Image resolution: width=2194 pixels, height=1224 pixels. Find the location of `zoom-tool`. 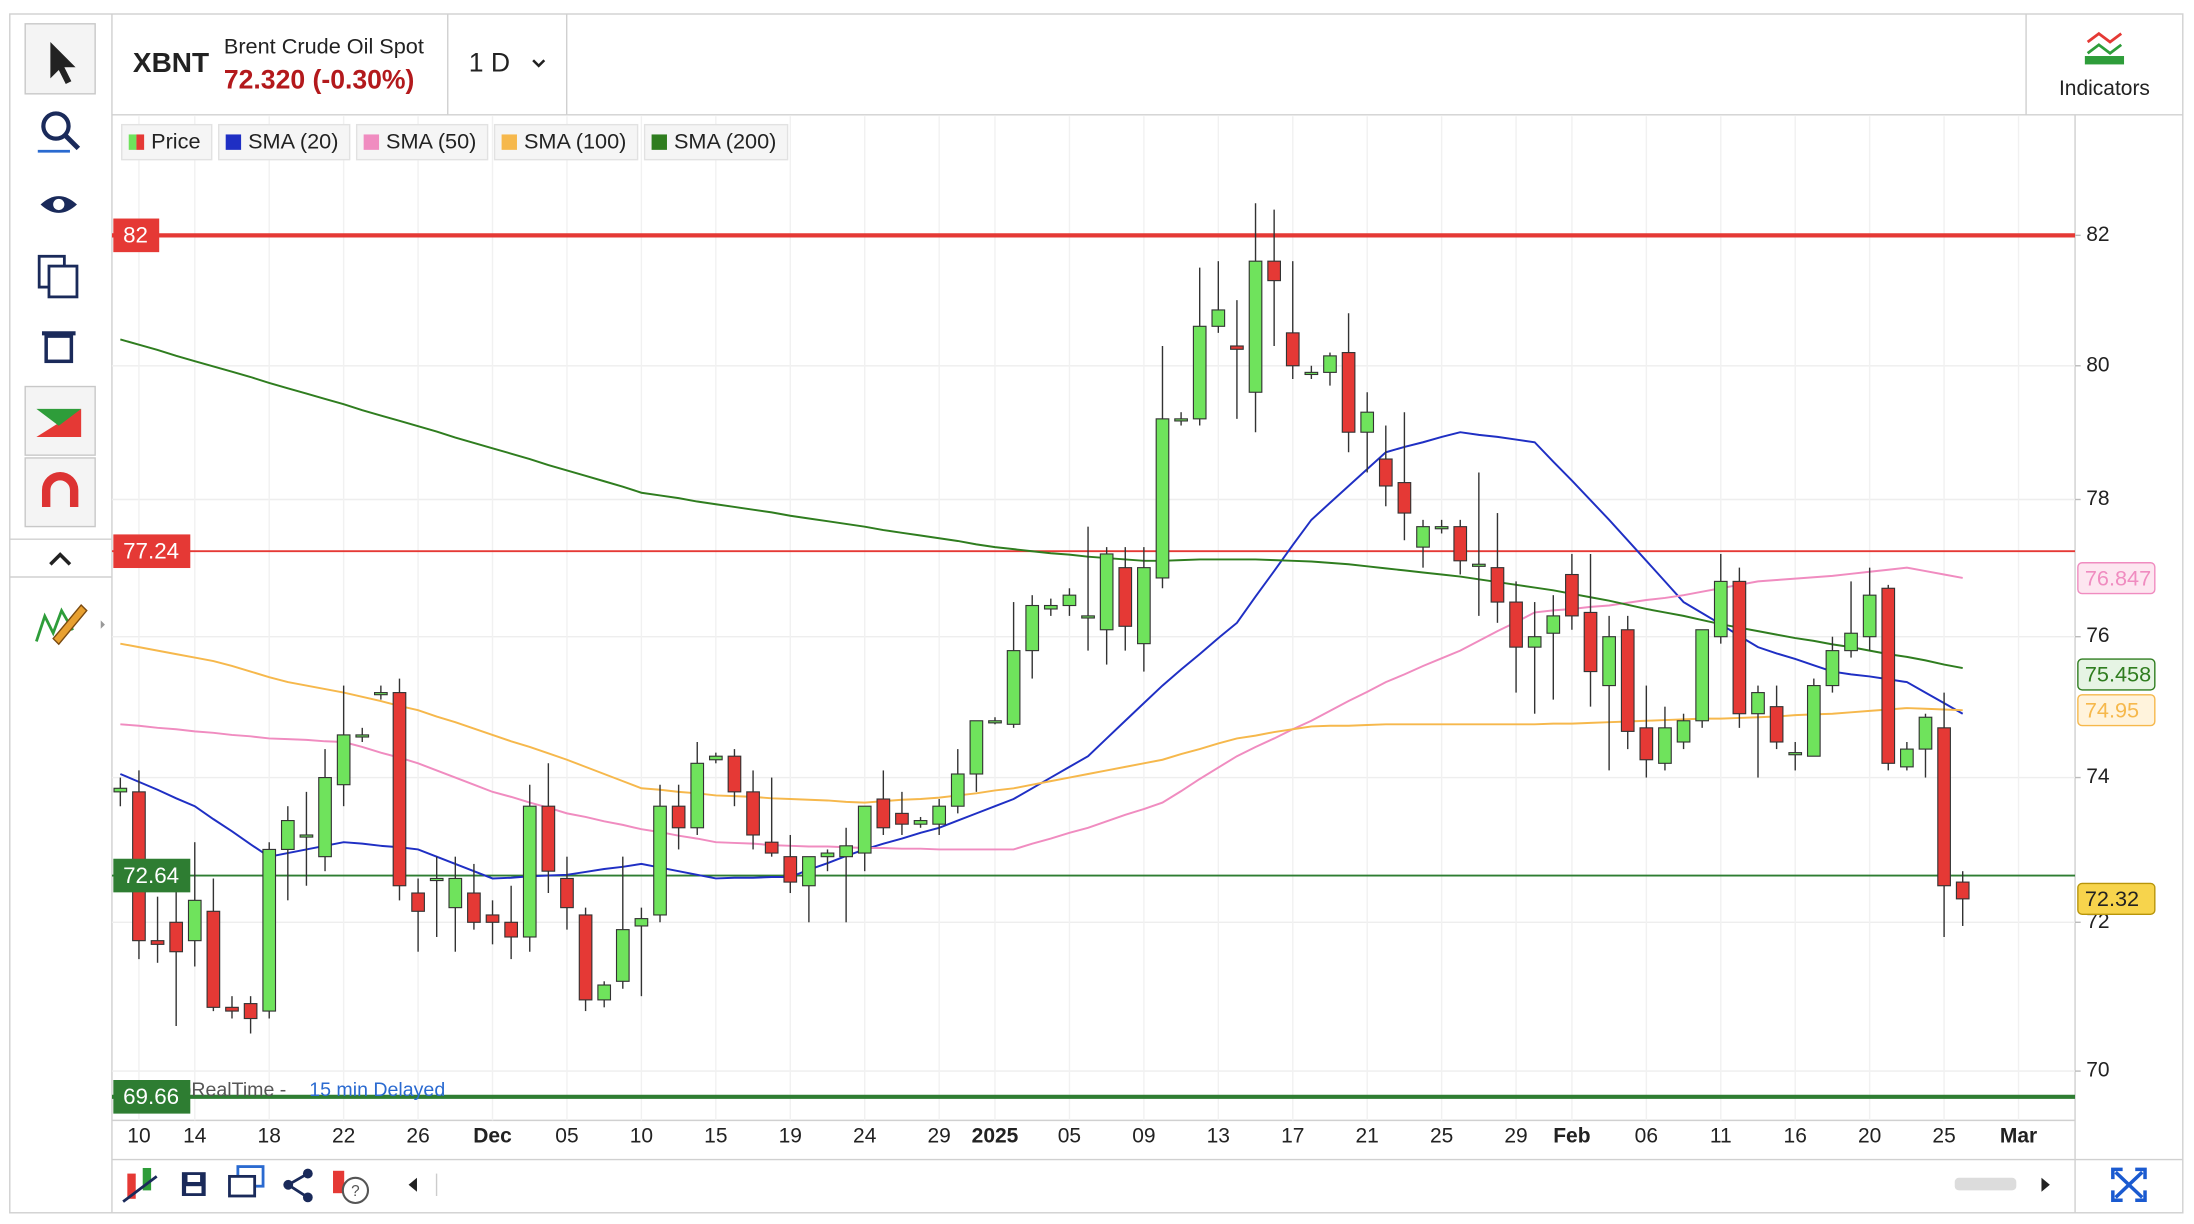

zoom-tool is located at coordinates (59, 132).